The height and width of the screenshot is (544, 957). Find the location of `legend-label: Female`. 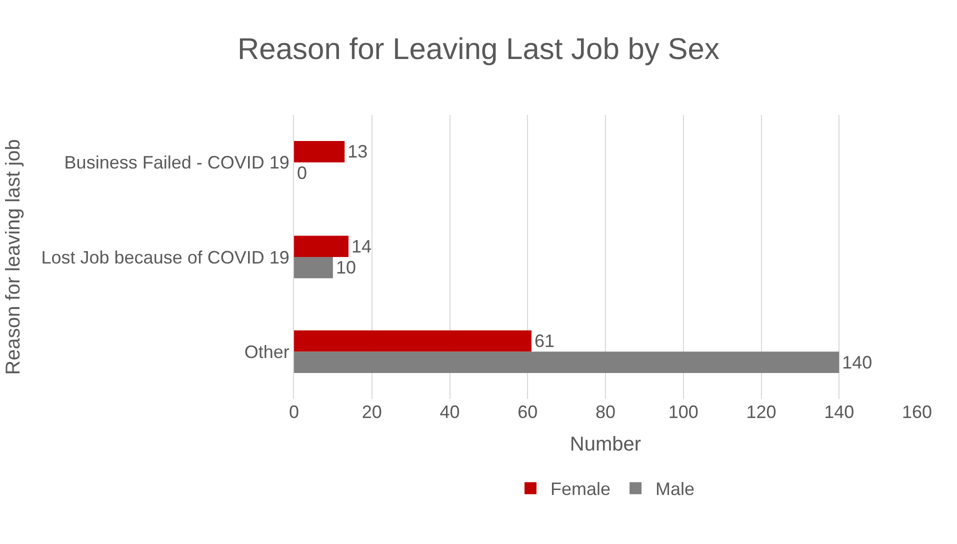

legend-label: Female is located at coordinates (580, 489).